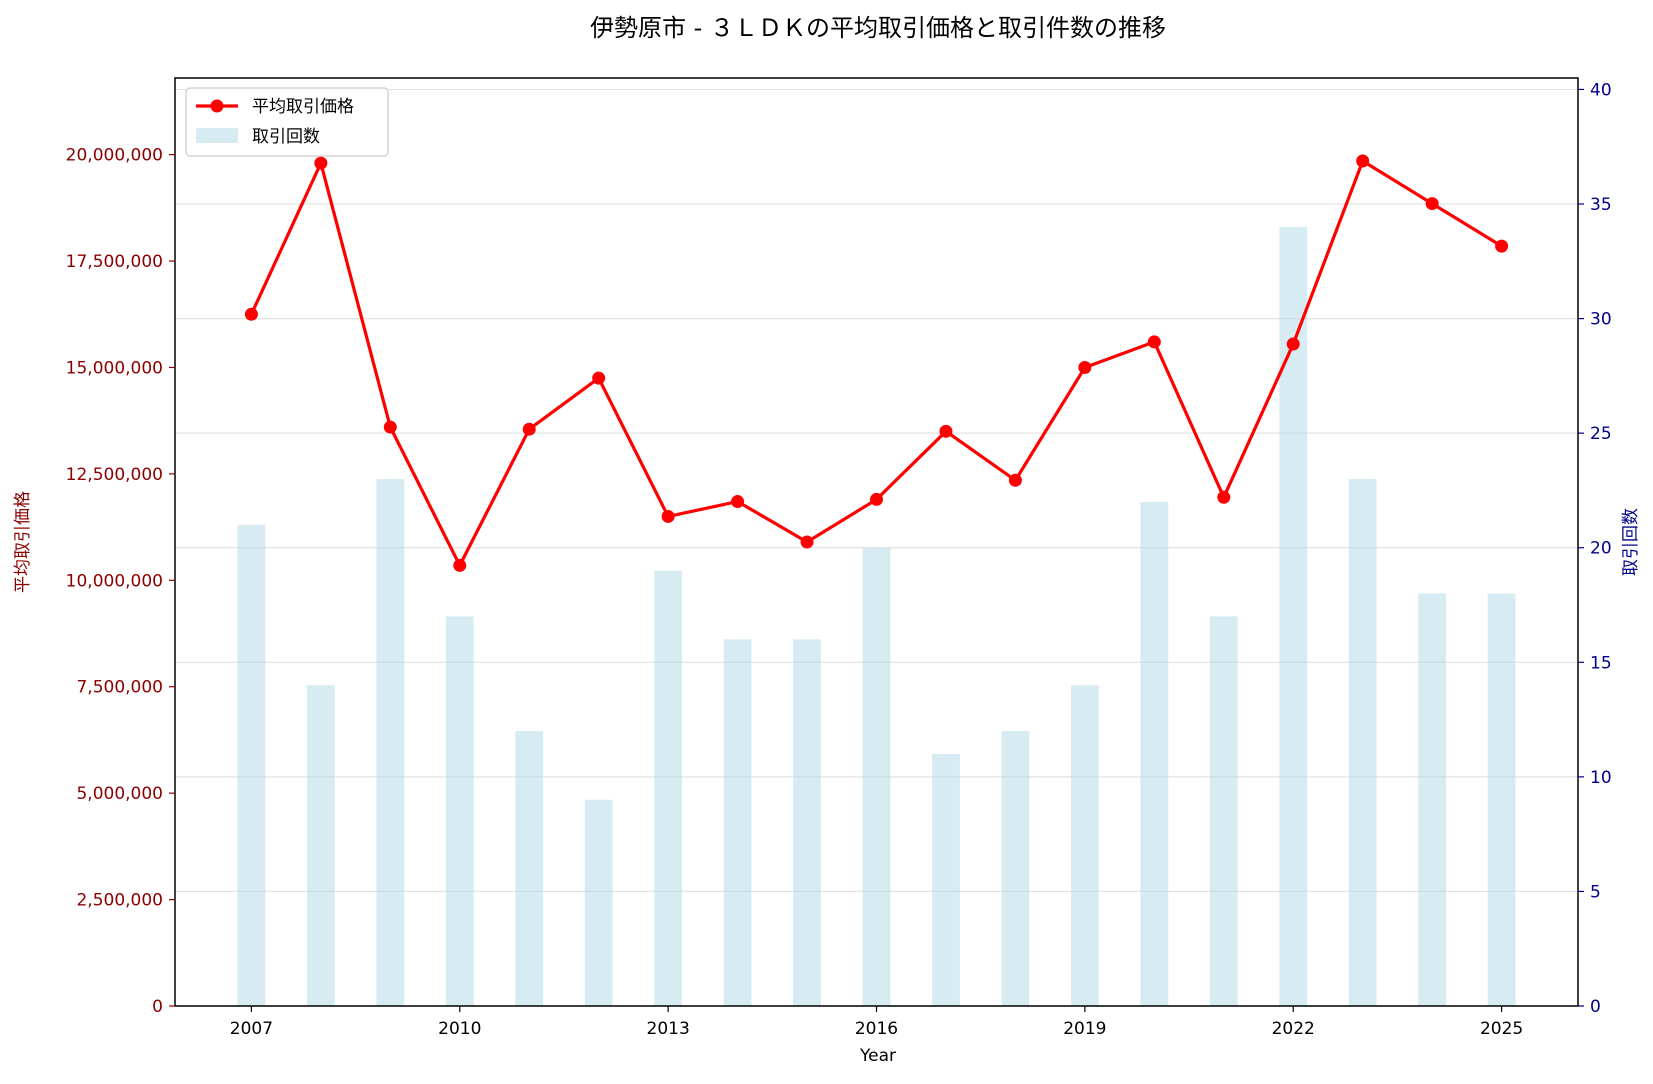 This screenshot has width=1653, height=1084. What do you see at coordinates (1084, 1029) in the screenshot?
I see `x-tick-label: 2019` at bounding box center [1084, 1029].